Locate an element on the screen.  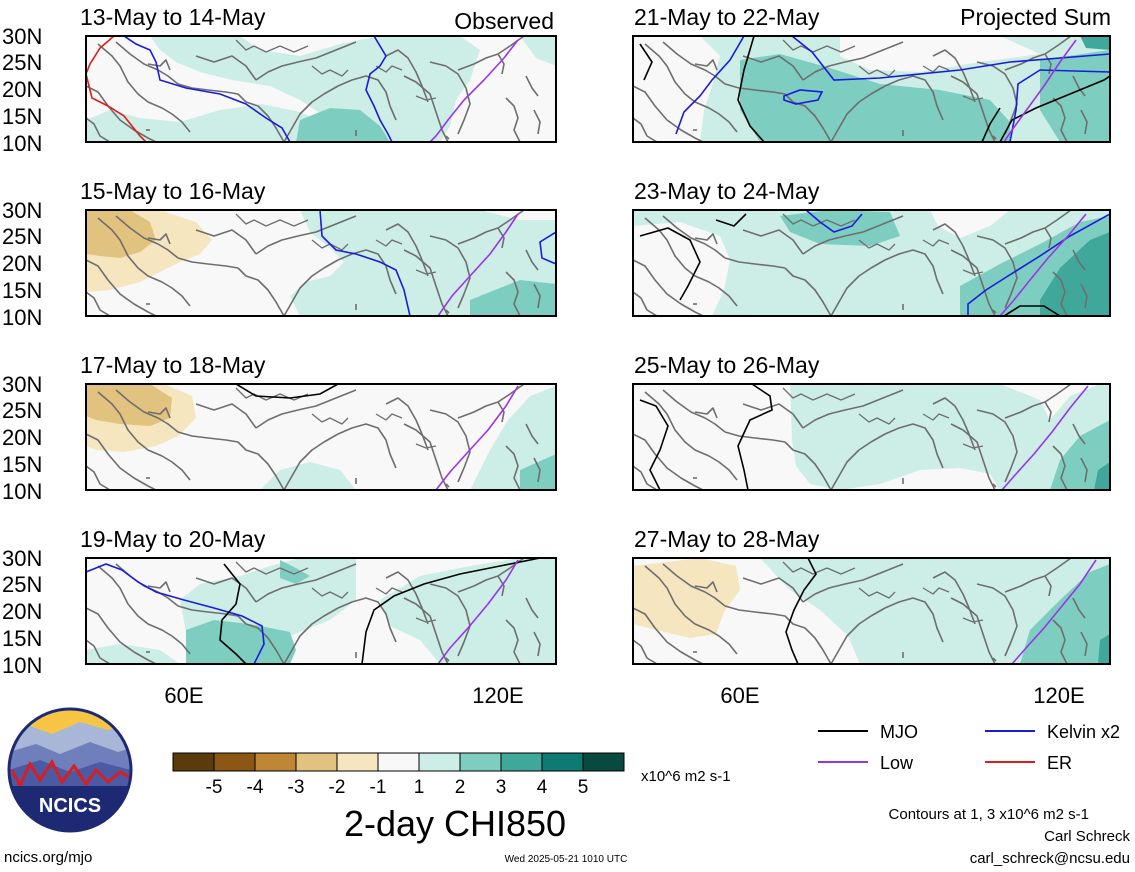
figure-title: 2-day CHI850 is located at coordinates (455, 823).